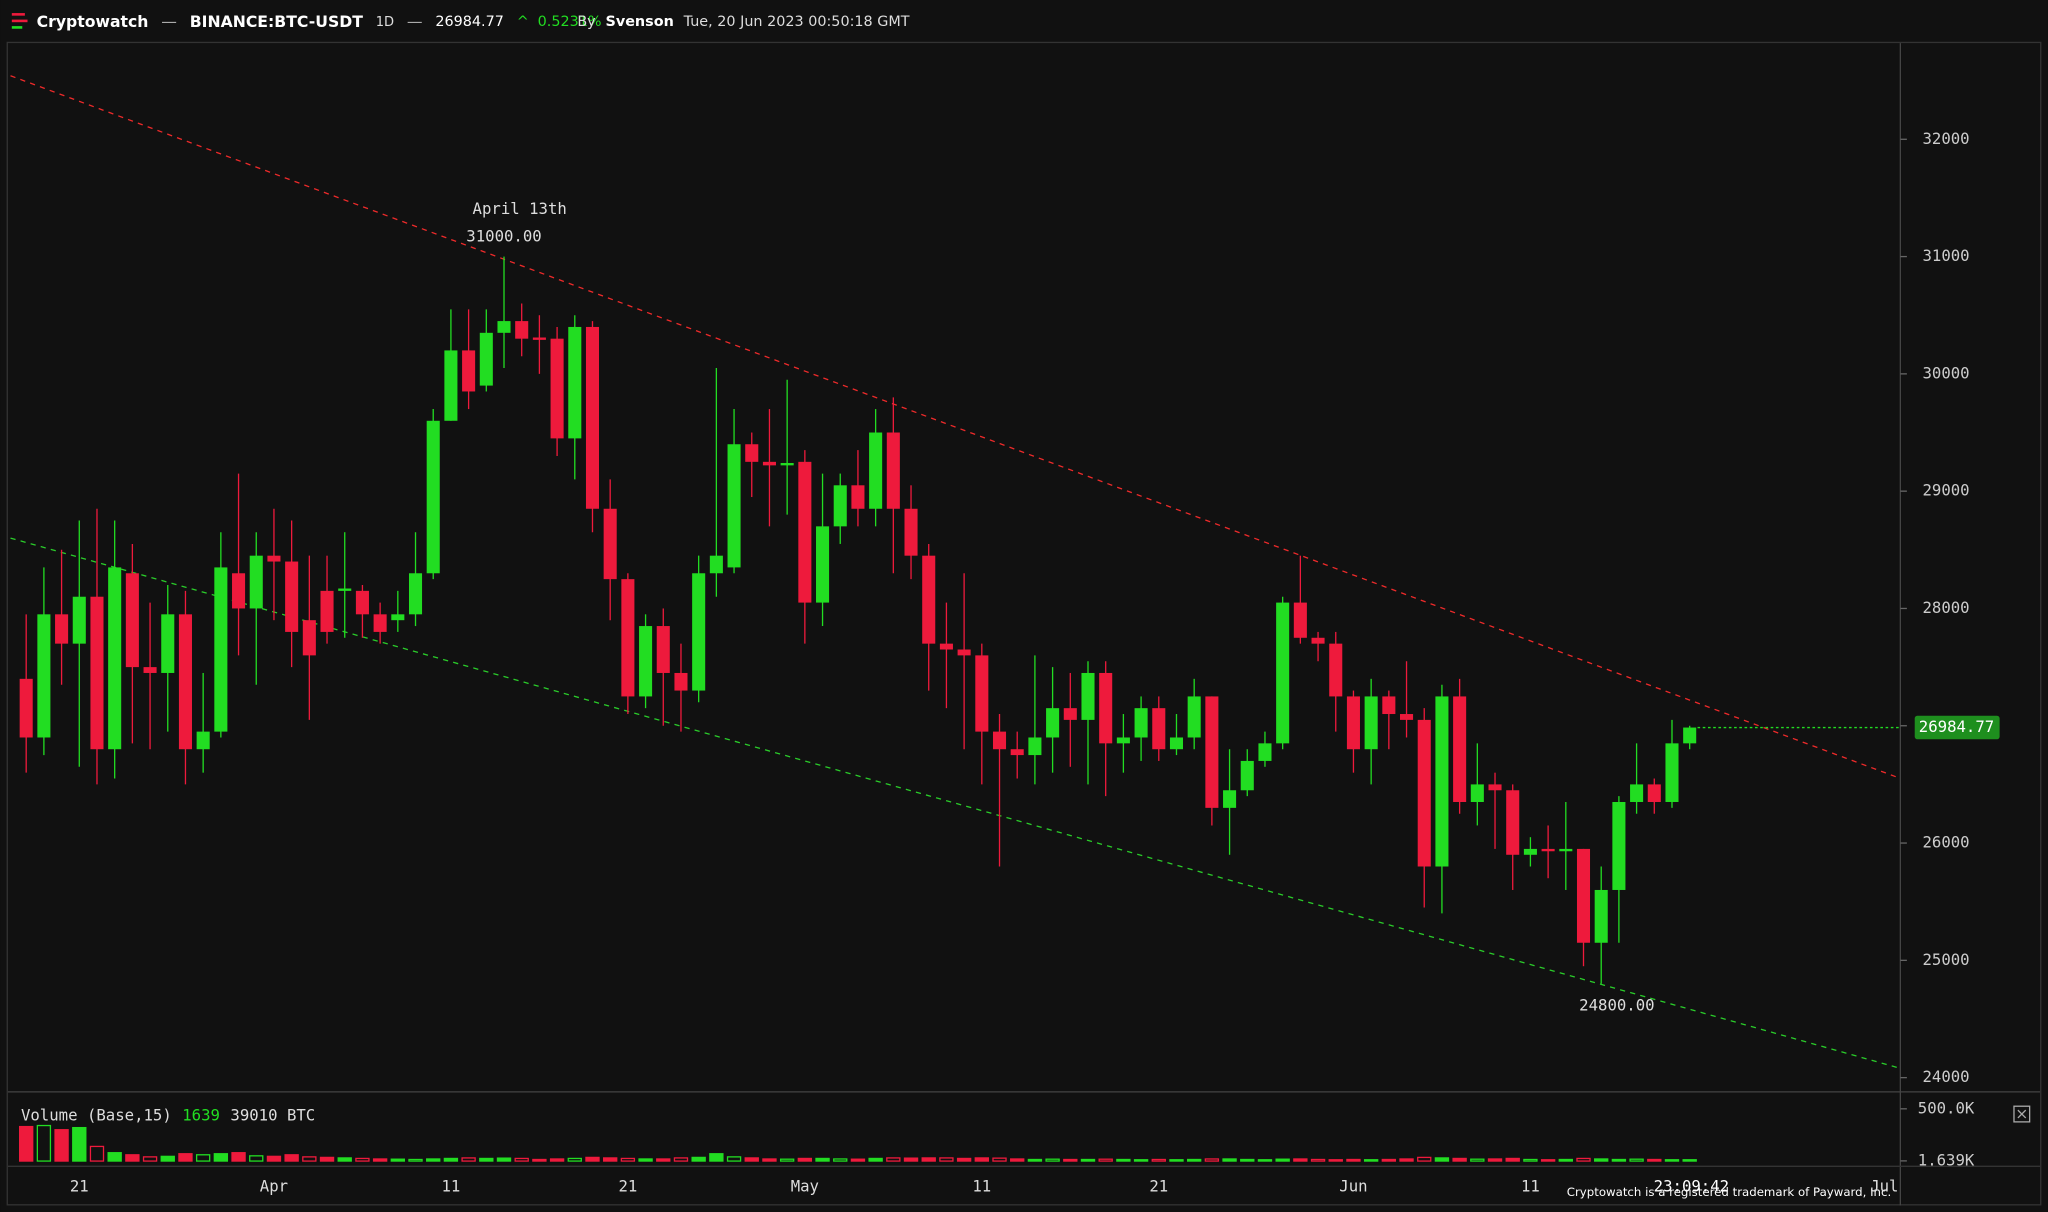 Image resolution: width=2048 pixels, height=1212 pixels. I want to click on volume-title: Volume (Base,15), so click(96, 1114).